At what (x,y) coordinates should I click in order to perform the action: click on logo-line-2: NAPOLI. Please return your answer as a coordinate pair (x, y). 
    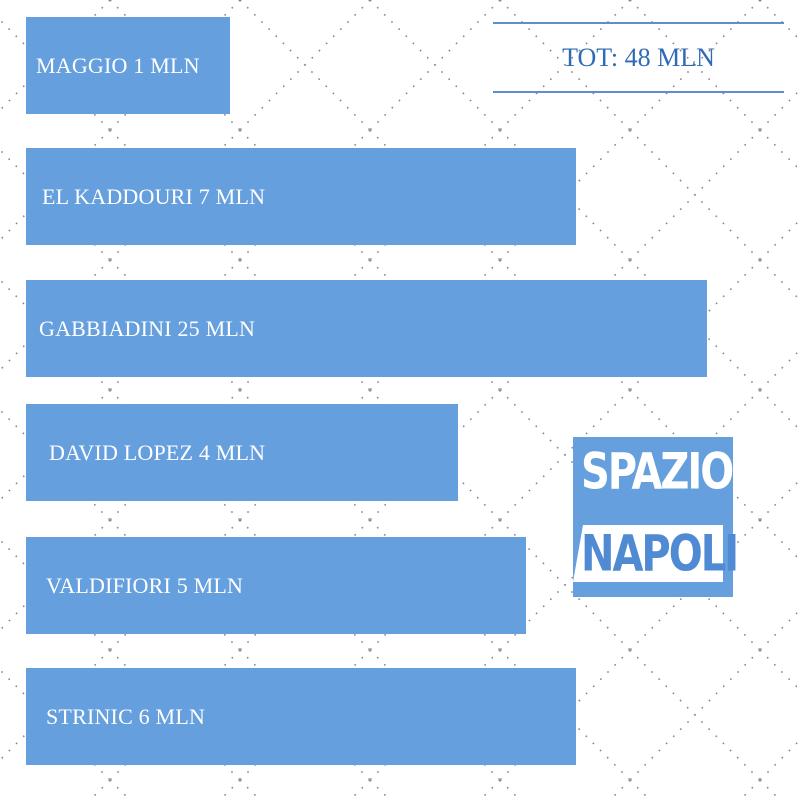
    Looking at the image, I should click on (660, 554).